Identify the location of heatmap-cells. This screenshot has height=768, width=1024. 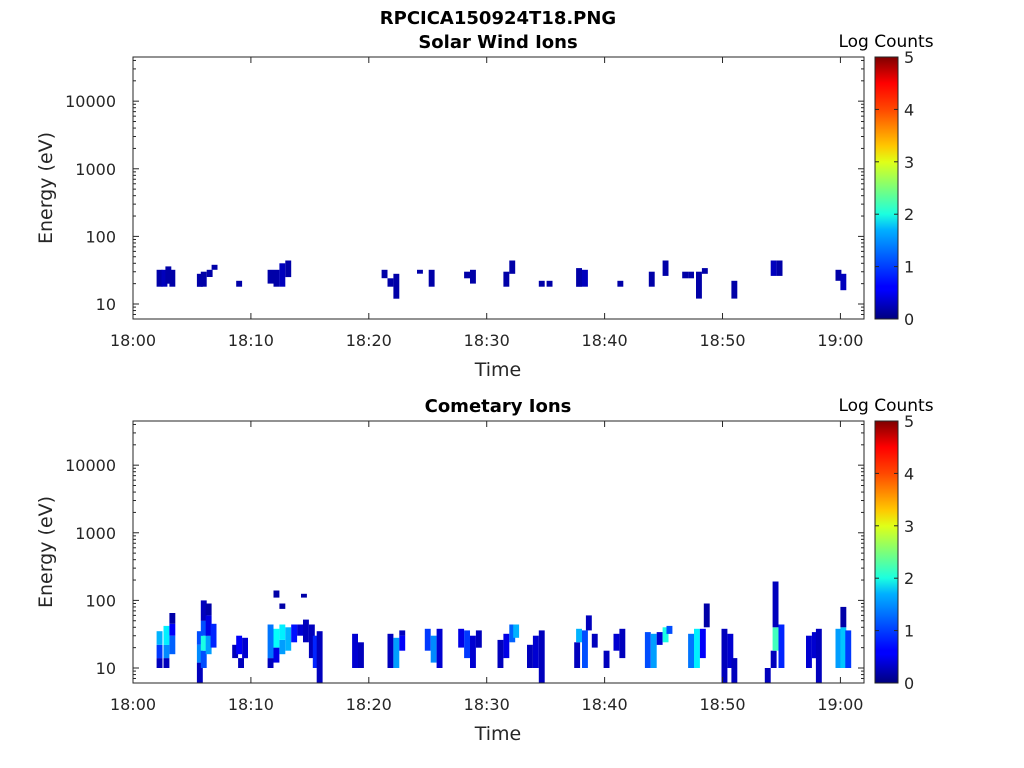
(504, 632).